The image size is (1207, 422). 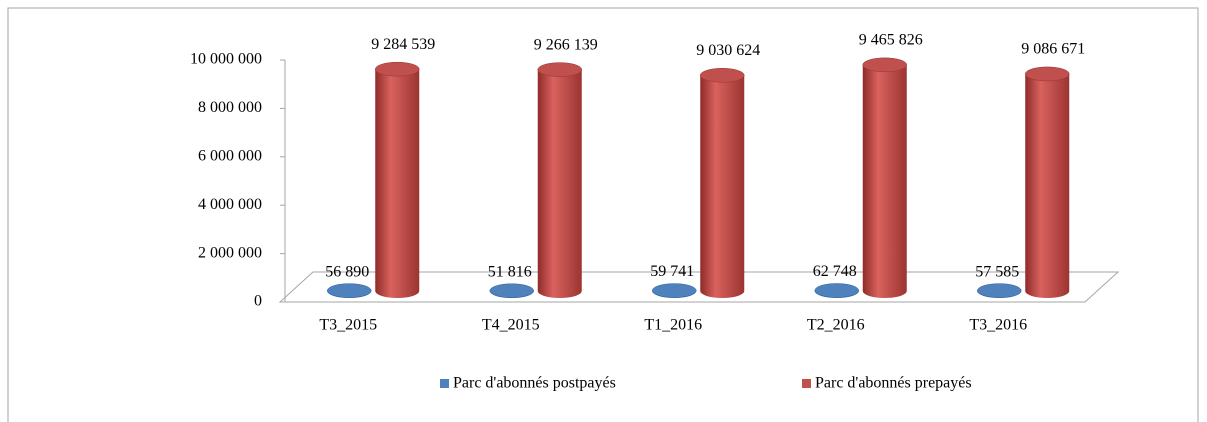 What do you see at coordinates (534, 383) in the screenshot?
I see `legend-label: Parc d'abonnés postpayés` at bounding box center [534, 383].